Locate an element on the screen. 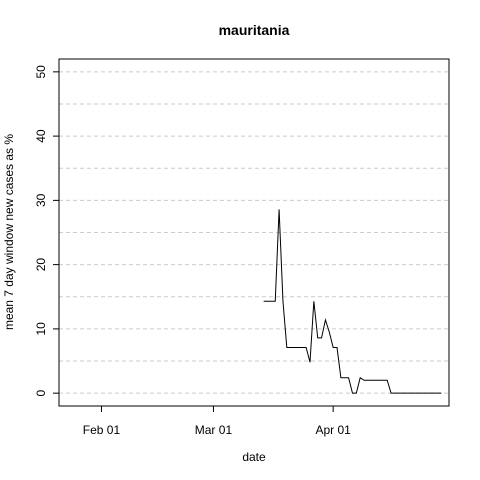  y-tick-label: 20 is located at coordinates (41, 265).